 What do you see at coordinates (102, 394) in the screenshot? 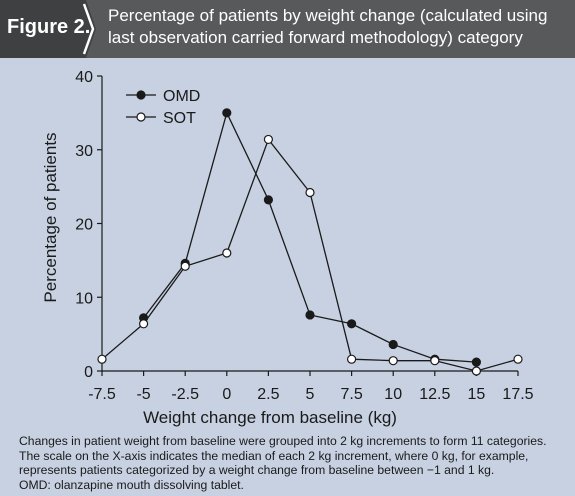
I see `x-tick-label: -7.5` at bounding box center [102, 394].